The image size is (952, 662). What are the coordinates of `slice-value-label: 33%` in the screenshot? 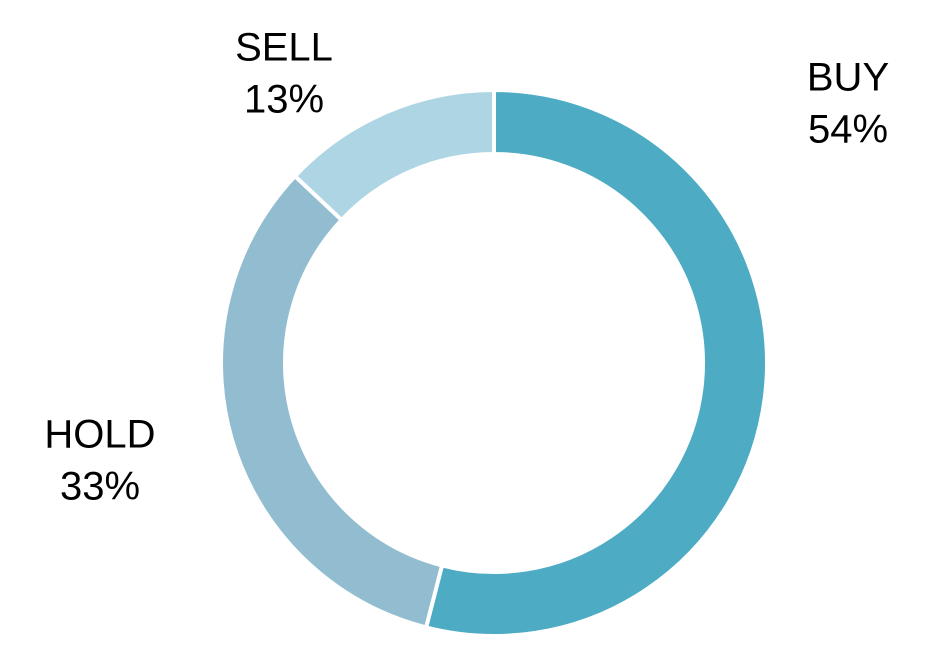 It's located at (100, 487).